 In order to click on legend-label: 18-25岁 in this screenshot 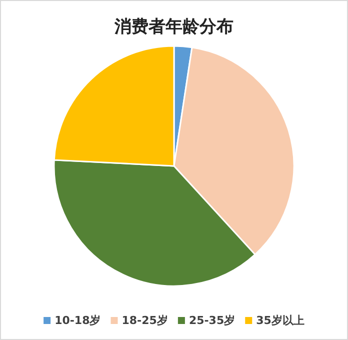, I will do `click(145, 320)`.